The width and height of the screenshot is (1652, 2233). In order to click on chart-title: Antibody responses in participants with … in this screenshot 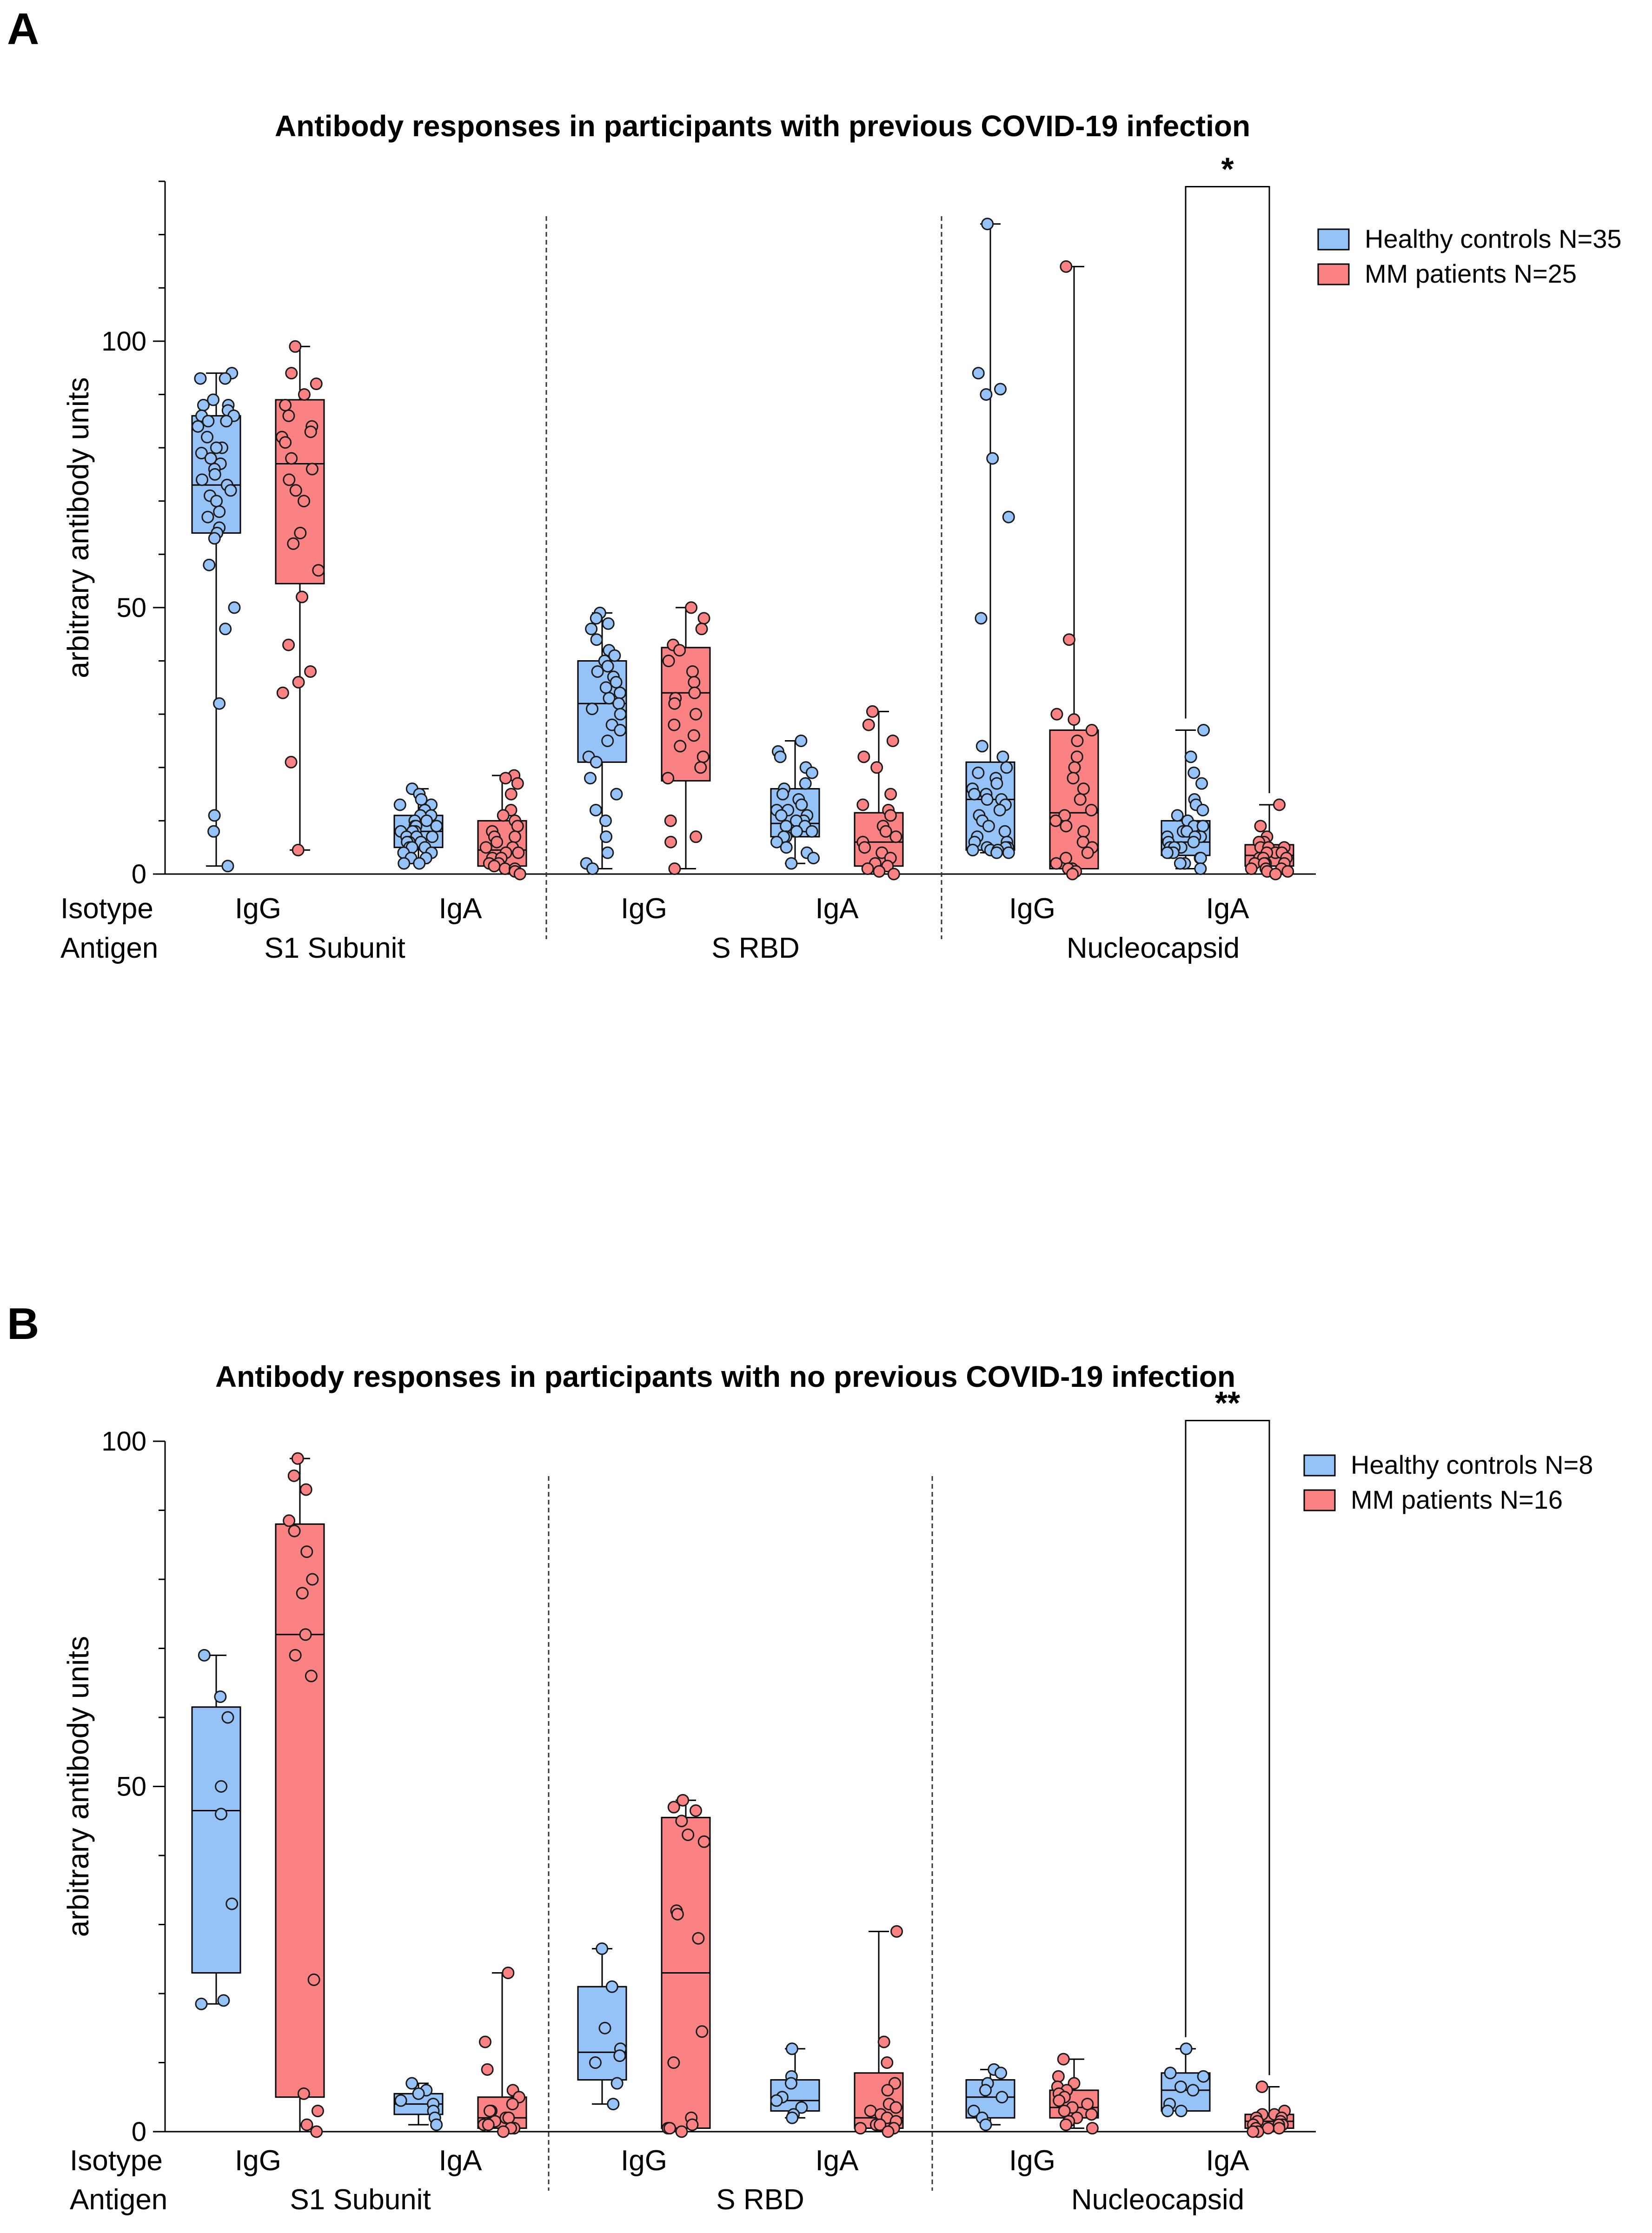, I will do `click(725, 1376)`.